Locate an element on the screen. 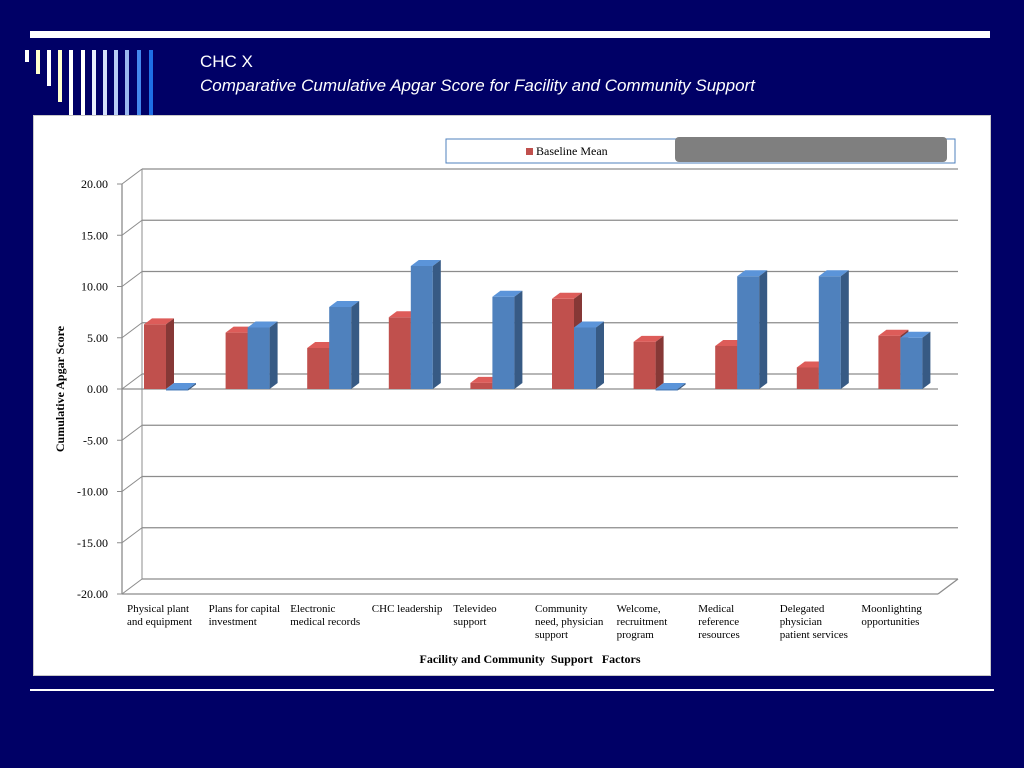 Image resolution: width=1024 pixels, height=768 pixels. y-tick-label: -10.00 is located at coordinates (92, 492).